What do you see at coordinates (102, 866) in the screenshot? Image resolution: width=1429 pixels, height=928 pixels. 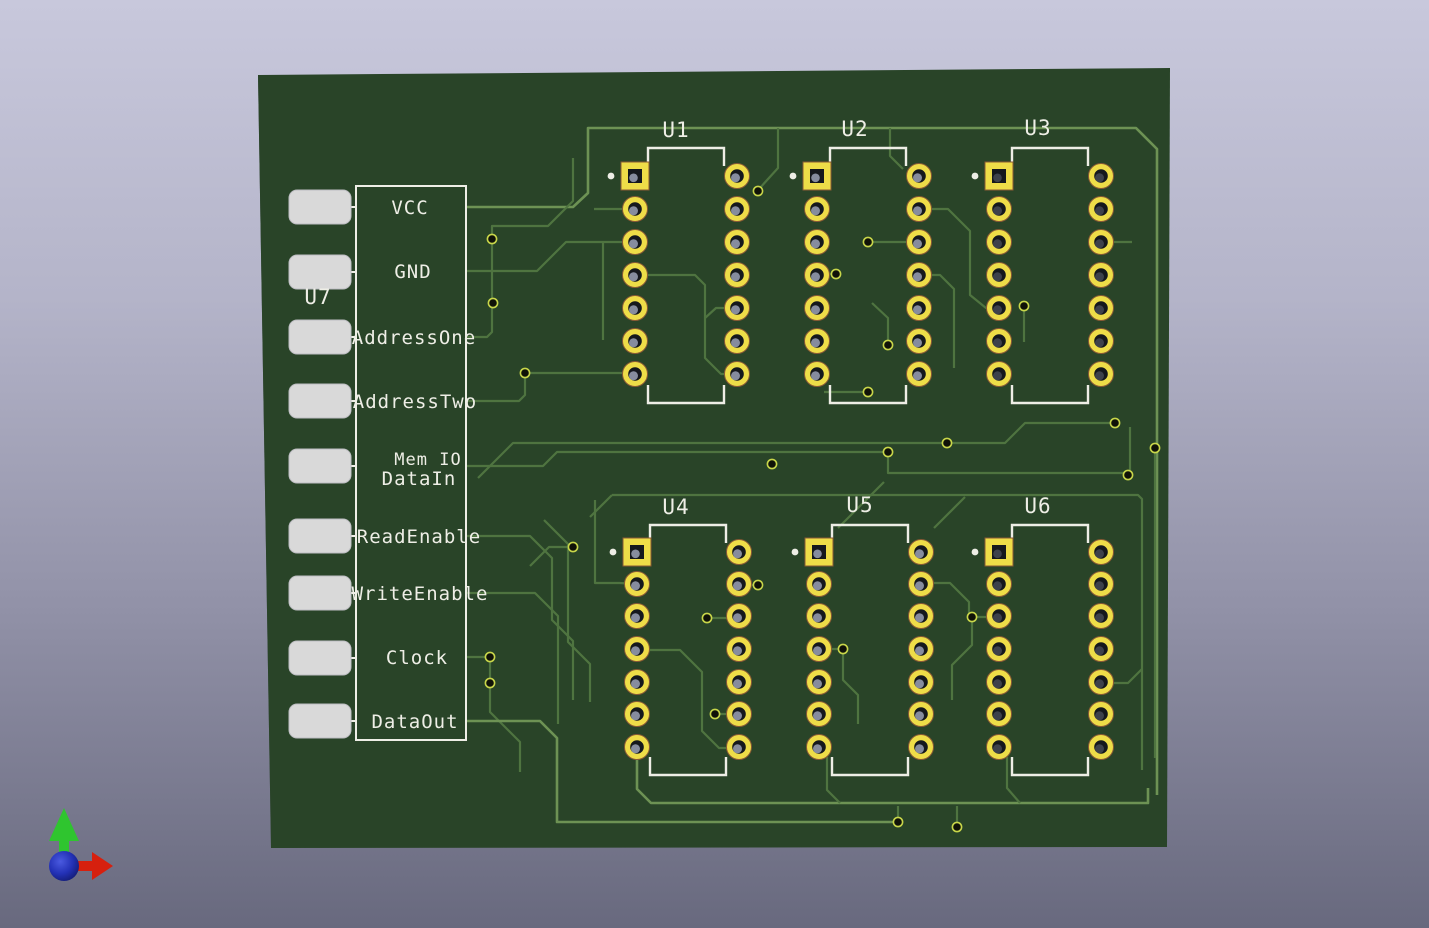 I see `x-axis-arrowhead-icon` at bounding box center [102, 866].